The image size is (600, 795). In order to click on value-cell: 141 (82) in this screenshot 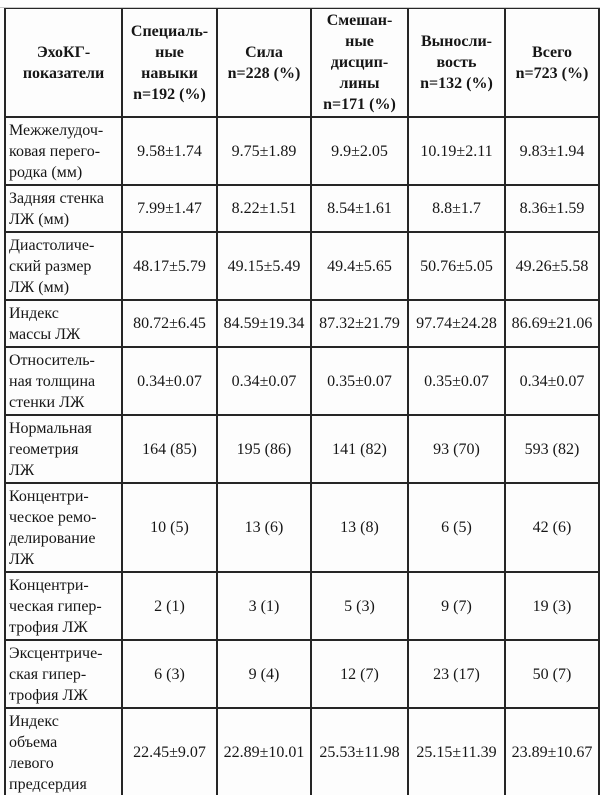, I will do `click(359, 449)`.